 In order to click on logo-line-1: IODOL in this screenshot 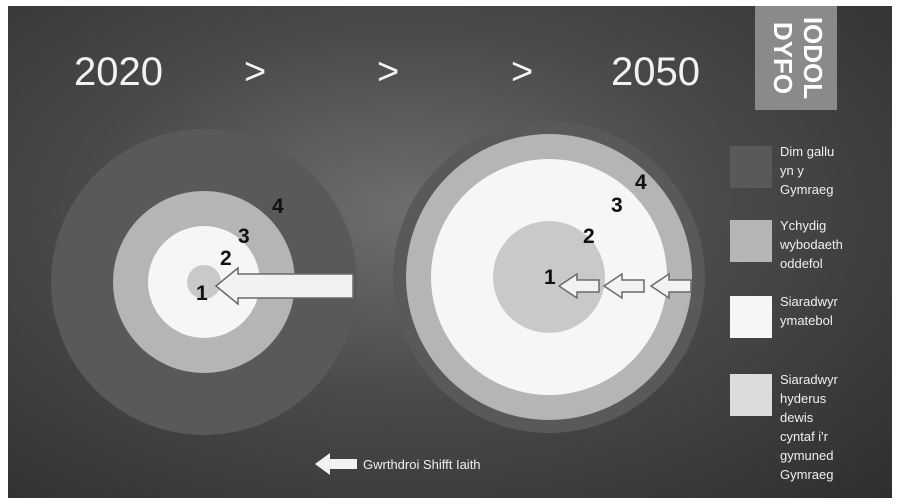, I will do `click(813, 58)`.